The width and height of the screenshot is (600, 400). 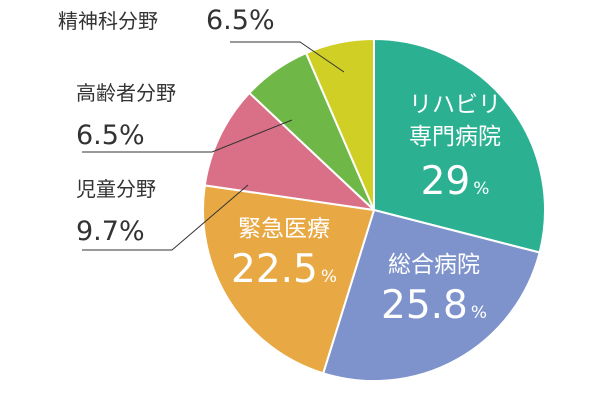 I want to click on slice-2-name-line-1: 総合病院, so click(x=434, y=265).